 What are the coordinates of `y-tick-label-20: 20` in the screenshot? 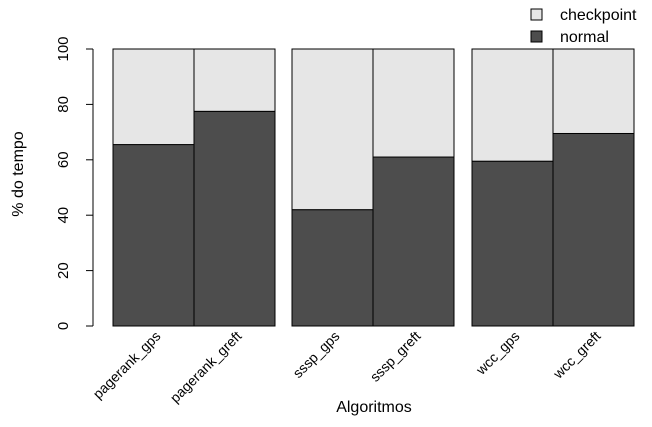 It's located at (63, 270).